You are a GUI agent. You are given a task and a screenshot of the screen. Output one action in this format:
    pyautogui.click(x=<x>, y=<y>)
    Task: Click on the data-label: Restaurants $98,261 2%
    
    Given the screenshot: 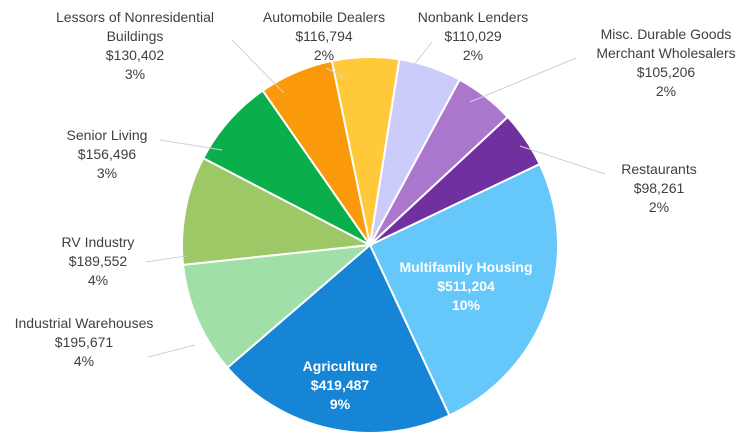 What is the action you would take?
    pyautogui.click(x=659, y=188)
    